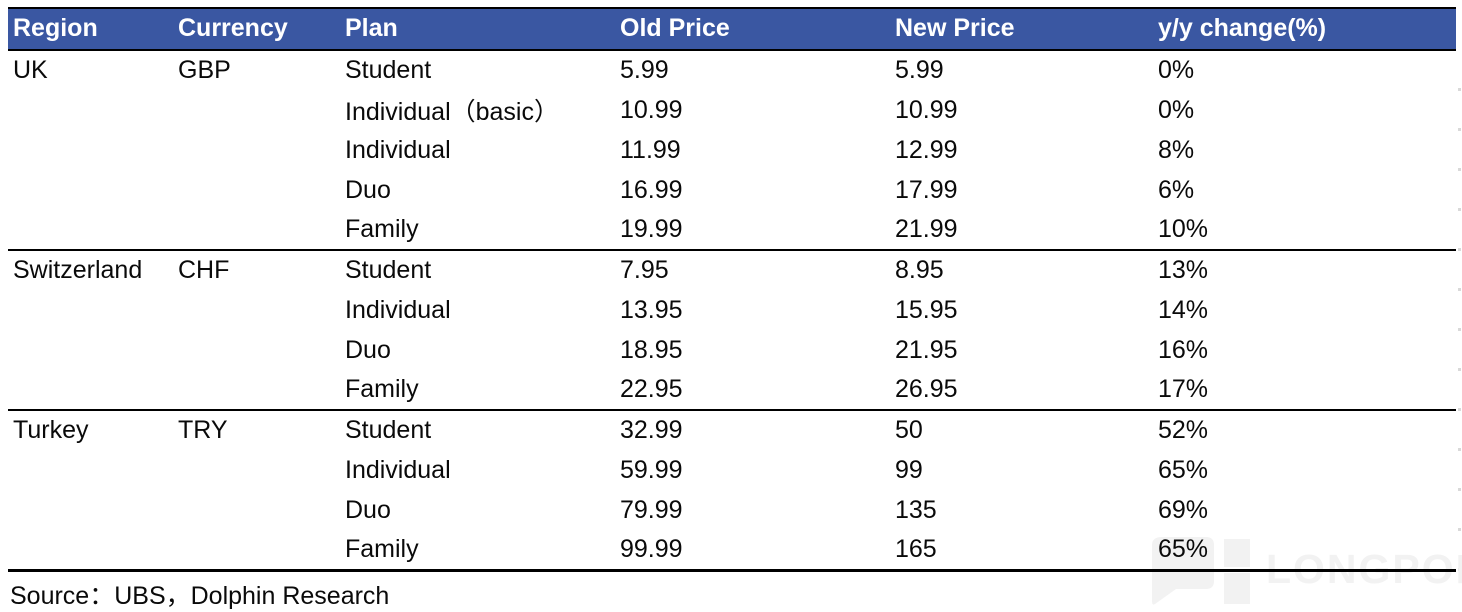 This screenshot has width=1462, height=612. Describe the element at coordinates (650, 149) in the screenshot. I see `cell-old-price: 11.99` at that location.